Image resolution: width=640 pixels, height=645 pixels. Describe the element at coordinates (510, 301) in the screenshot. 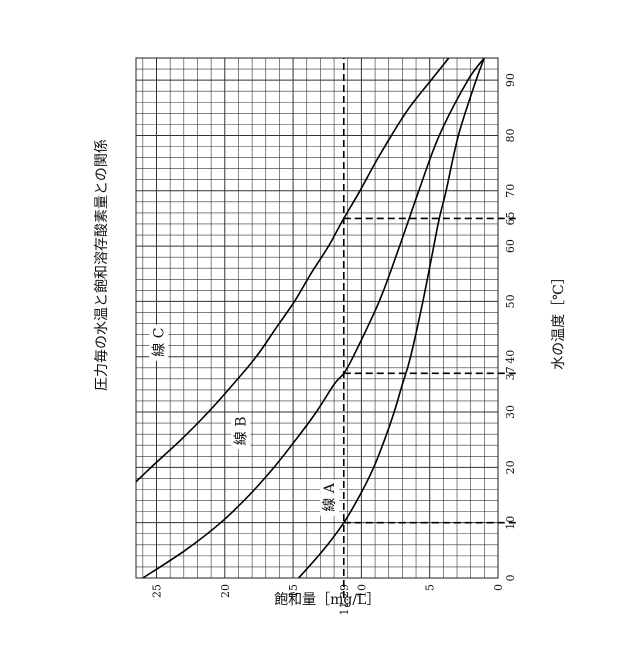

I see `x-tick-label: 50` at that location.